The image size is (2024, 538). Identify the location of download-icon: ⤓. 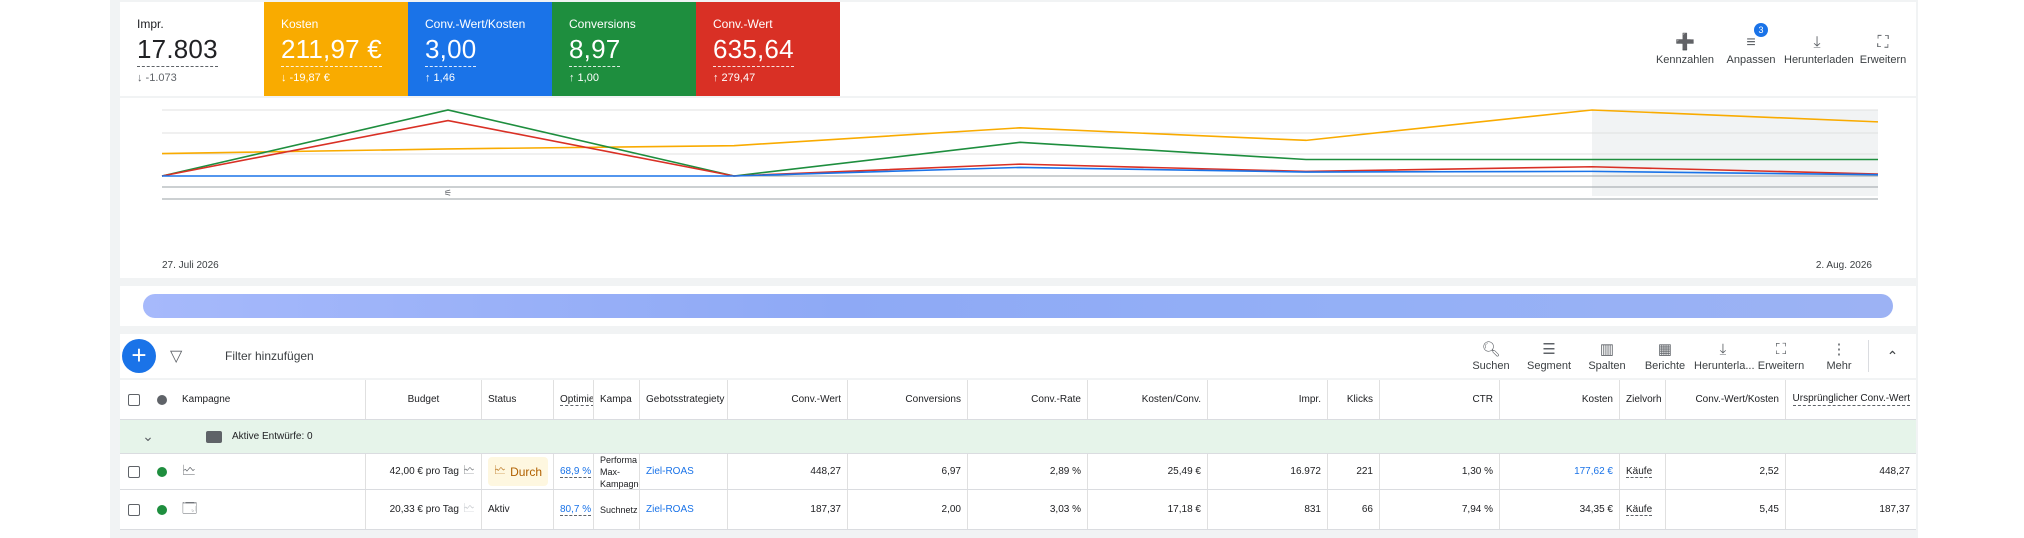
(1723, 349).